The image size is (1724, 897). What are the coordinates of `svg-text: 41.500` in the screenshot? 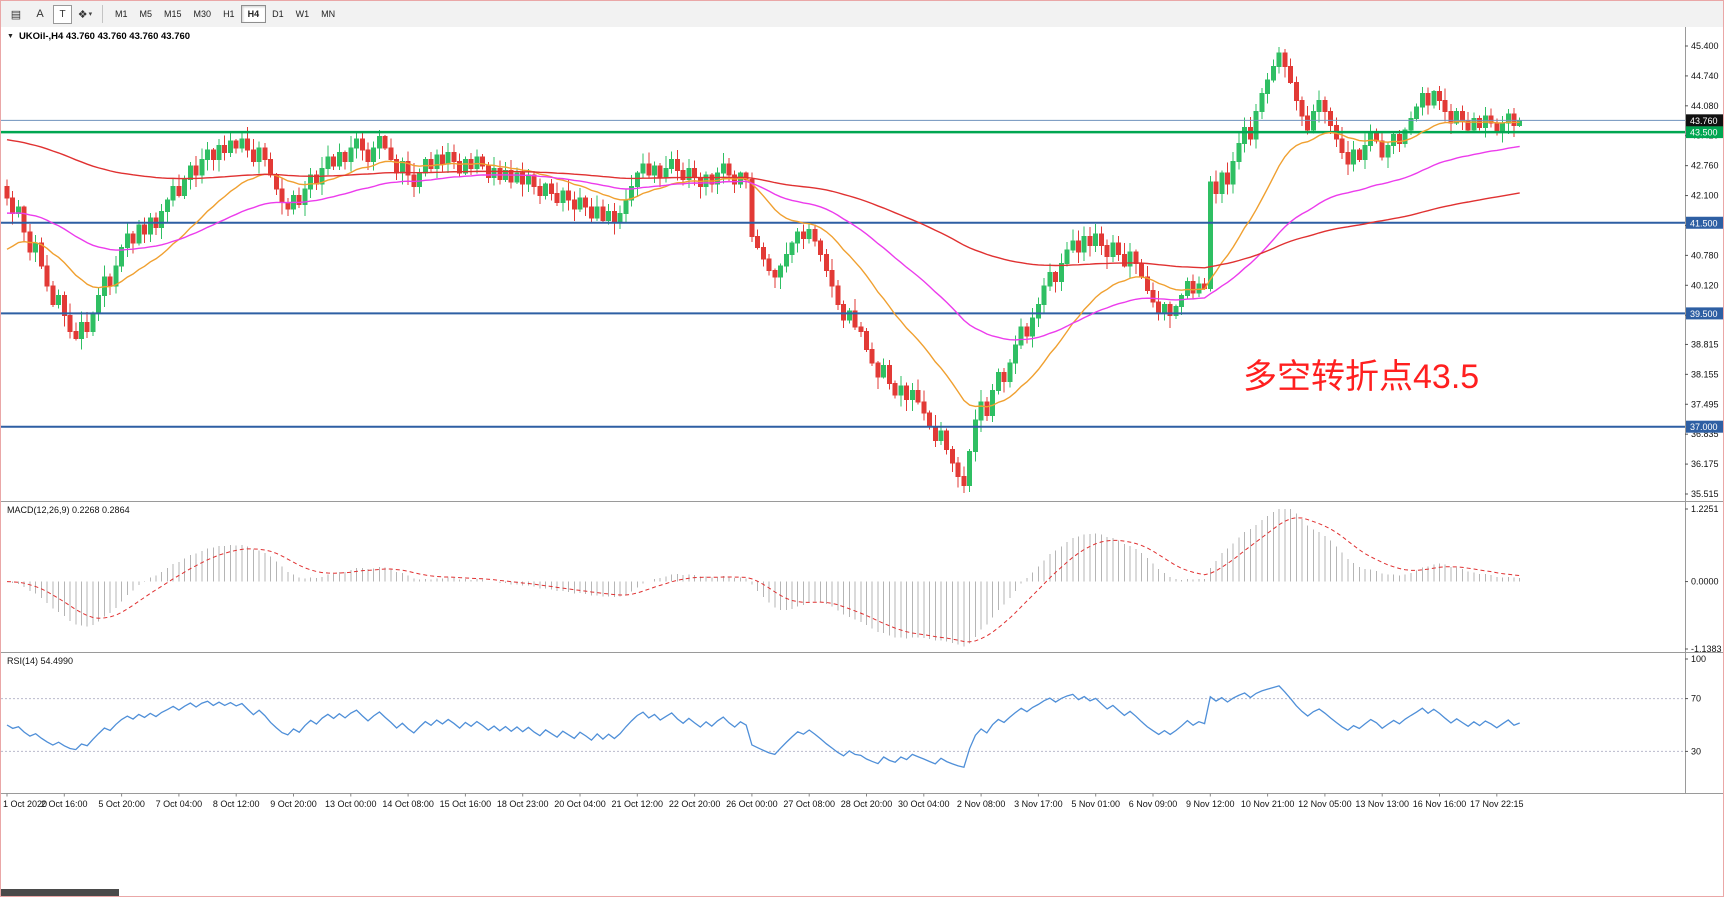 It's located at (1704, 223).